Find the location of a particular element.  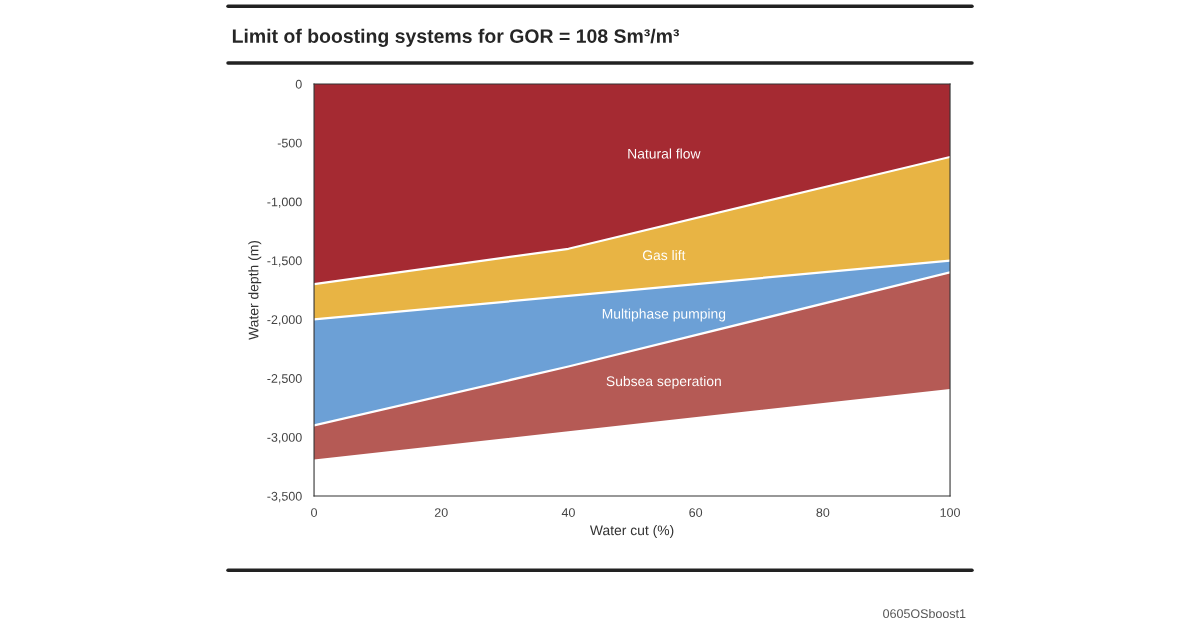

x-tick-label: 100 is located at coordinates (950, 512).